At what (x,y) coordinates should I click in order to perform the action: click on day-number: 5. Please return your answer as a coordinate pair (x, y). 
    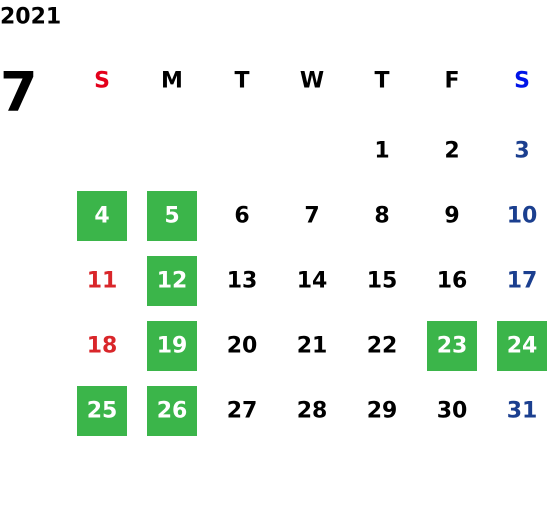
    Looking at the image, I should click on (171, 216).